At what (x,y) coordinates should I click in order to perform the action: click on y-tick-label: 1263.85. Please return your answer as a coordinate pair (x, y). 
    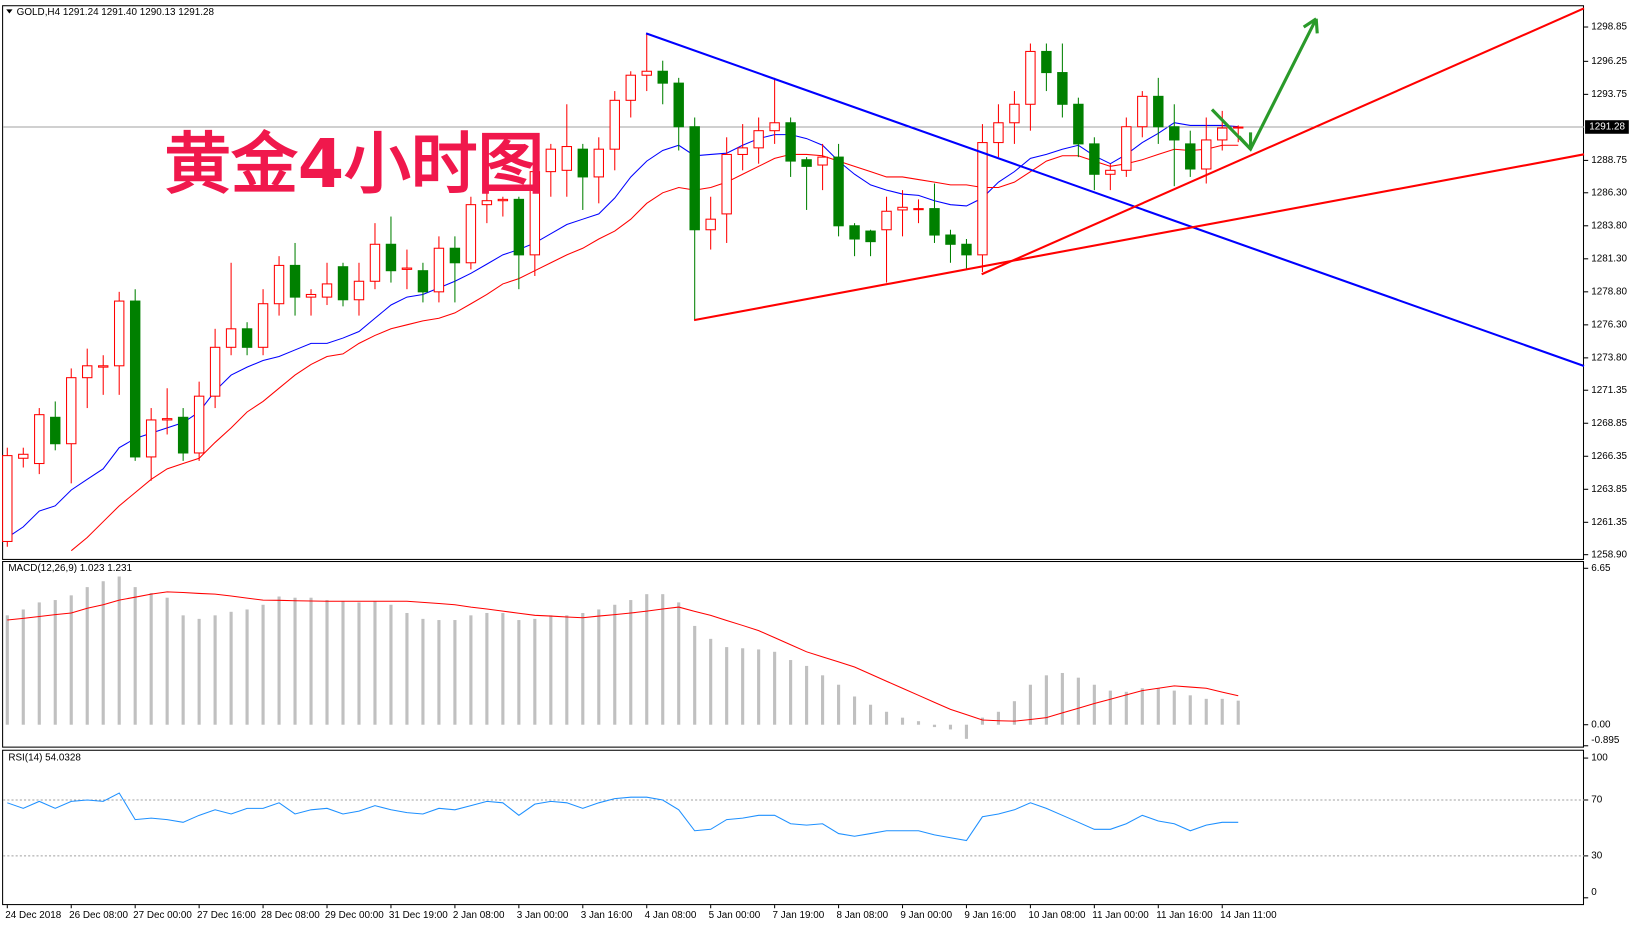
    Looking at the image, I should click on (1609, 489).